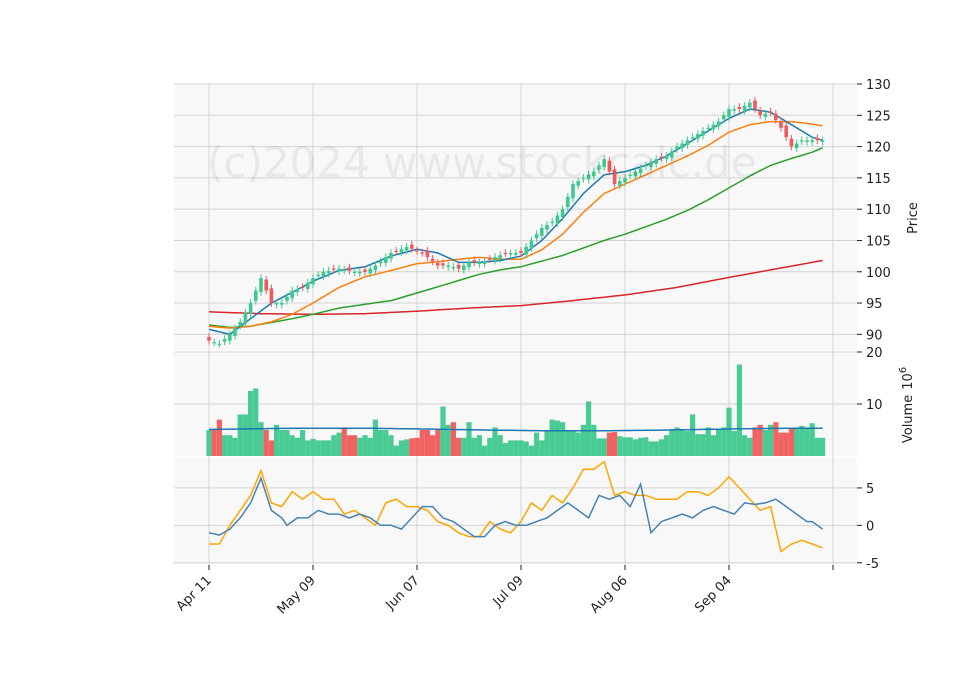 The height and width of the screenshot is (690, 960). What do you see at coordinates (908, 381) in the screenshot?
I see `volume-axis-exponent-base: 10` at bounding box center [908, 381].